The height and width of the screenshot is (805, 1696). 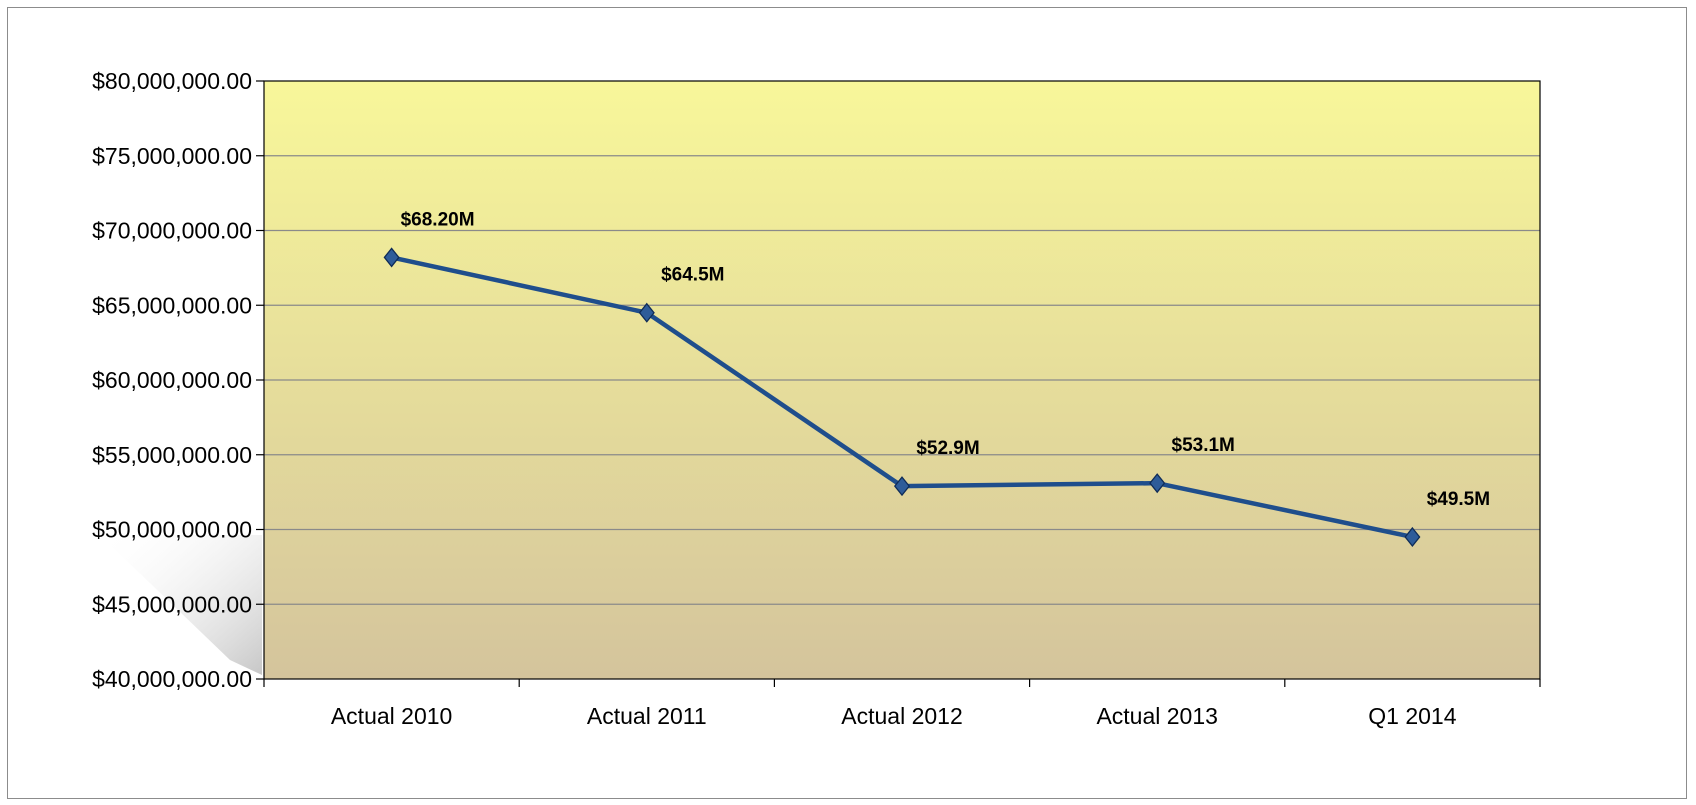 What do you see at coordinates (172, 81) in the screenshot?
I see `y-tick-label: $80,000,000.00` at bounding box center [172, 81].